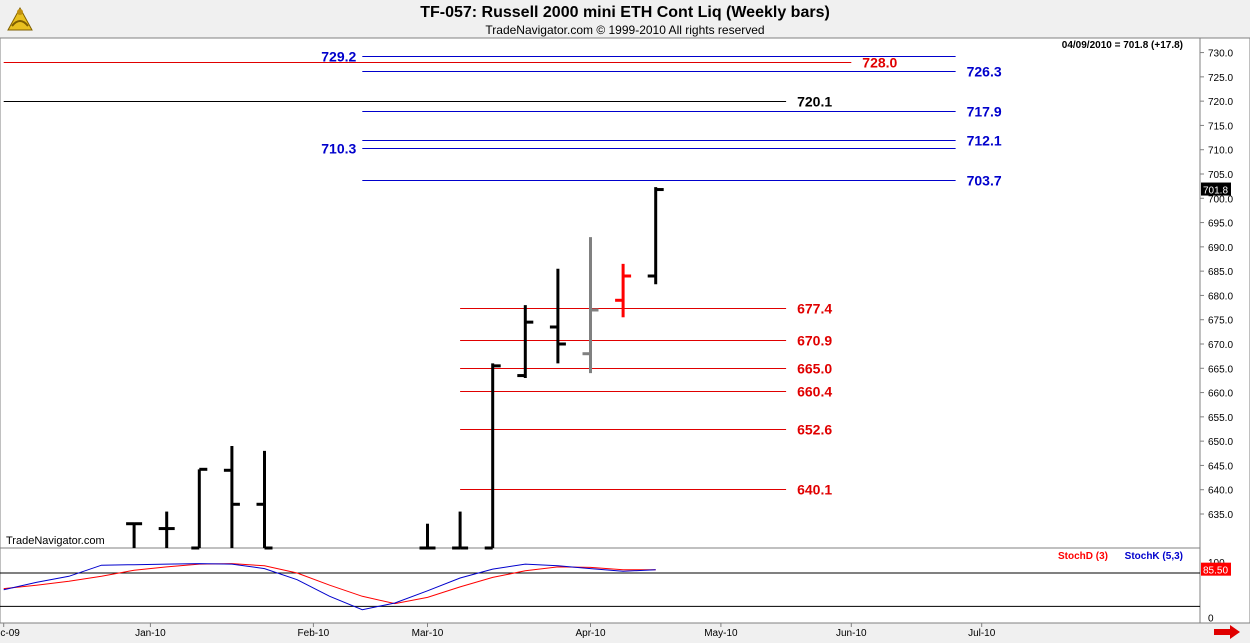 The height and width of the screenshot is (643, 1250). I want to click on level-label: 703.7, so click(984, 181).